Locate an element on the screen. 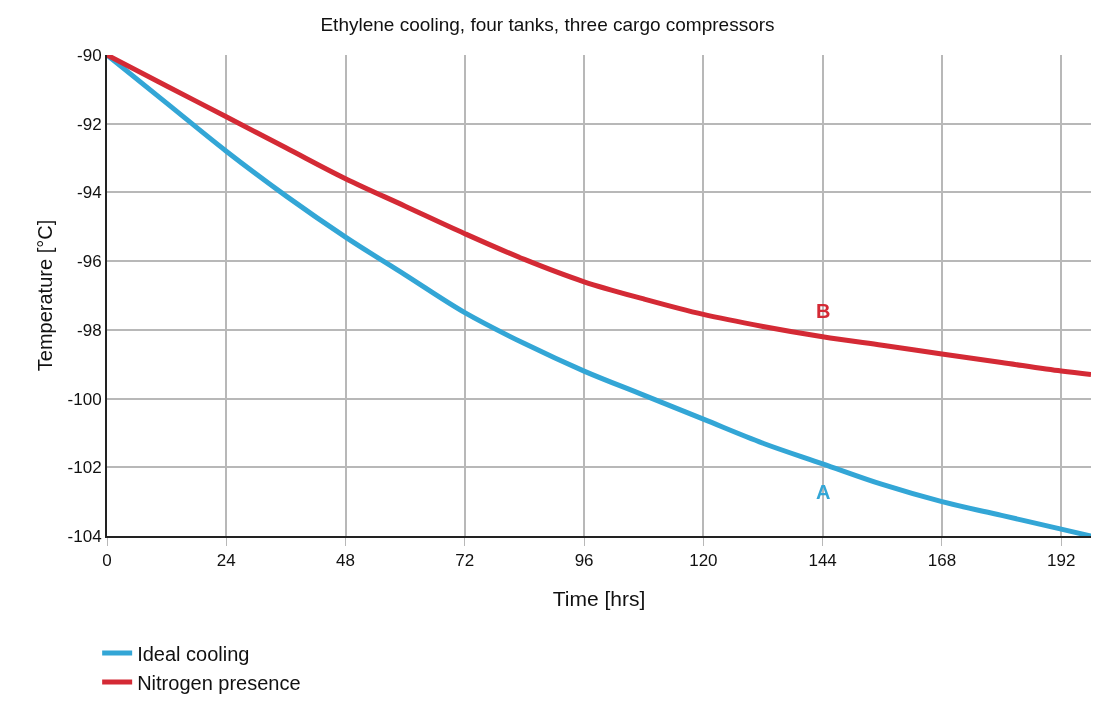 This screenshot has height=704, width=1095. x-tick-label: 24 is located at coordinates (226, 561).